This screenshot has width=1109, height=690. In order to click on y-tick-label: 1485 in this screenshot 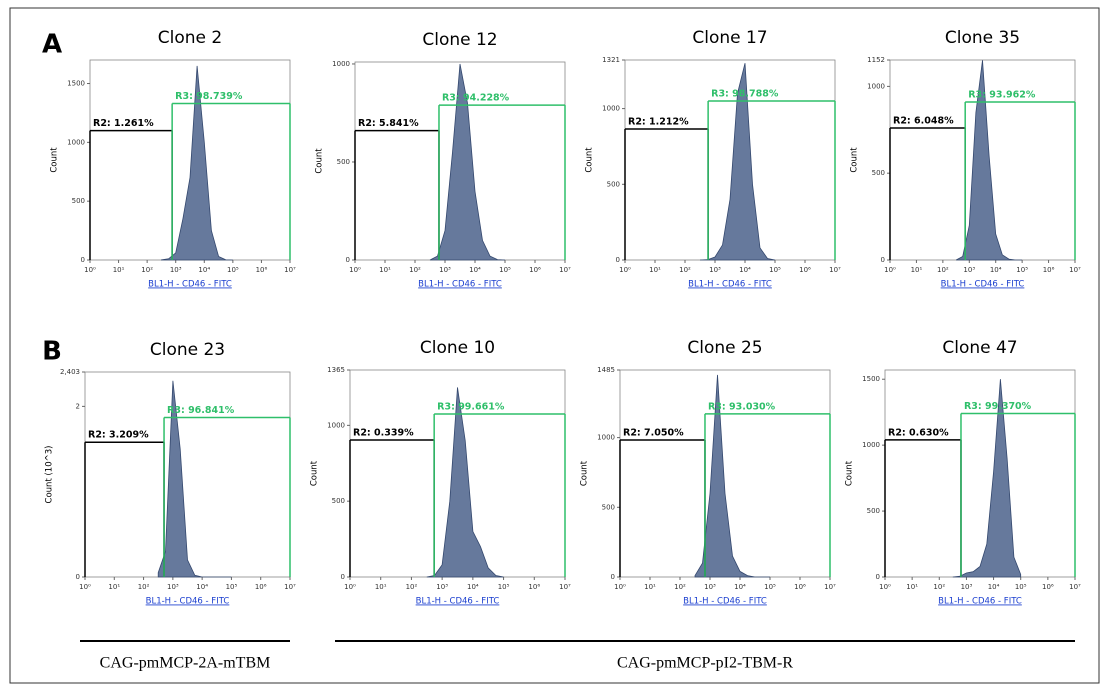, I will do `click(606, 370)`.